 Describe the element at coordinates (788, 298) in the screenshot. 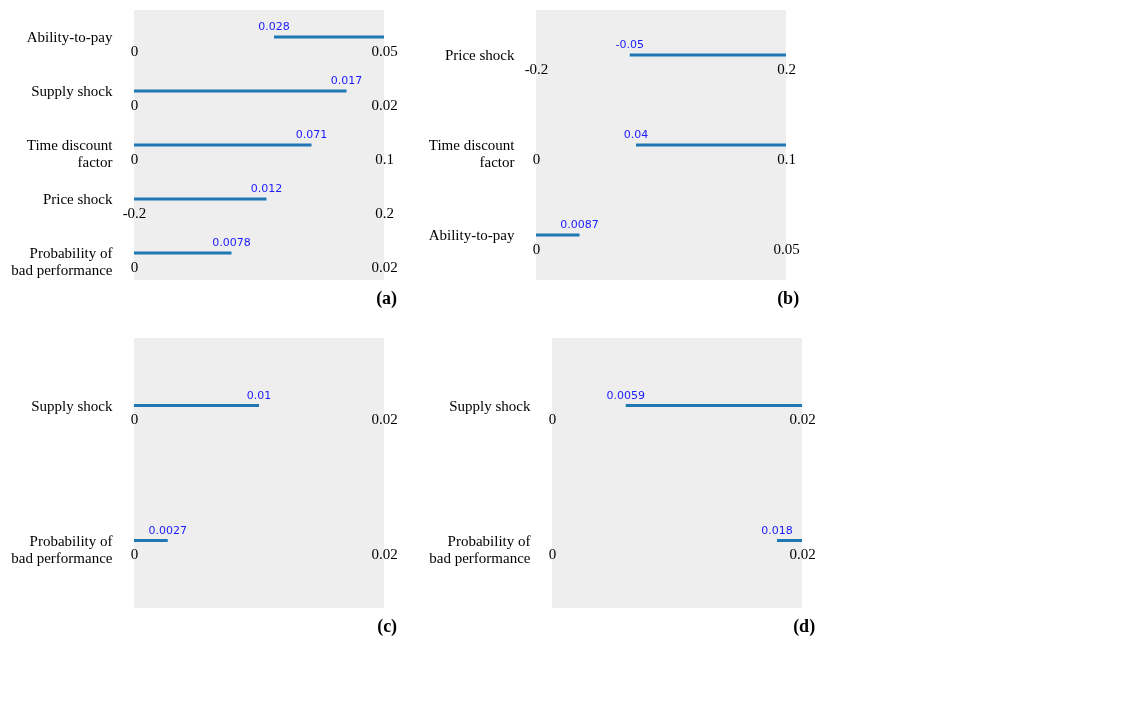

I see `text: (b)` at that location.